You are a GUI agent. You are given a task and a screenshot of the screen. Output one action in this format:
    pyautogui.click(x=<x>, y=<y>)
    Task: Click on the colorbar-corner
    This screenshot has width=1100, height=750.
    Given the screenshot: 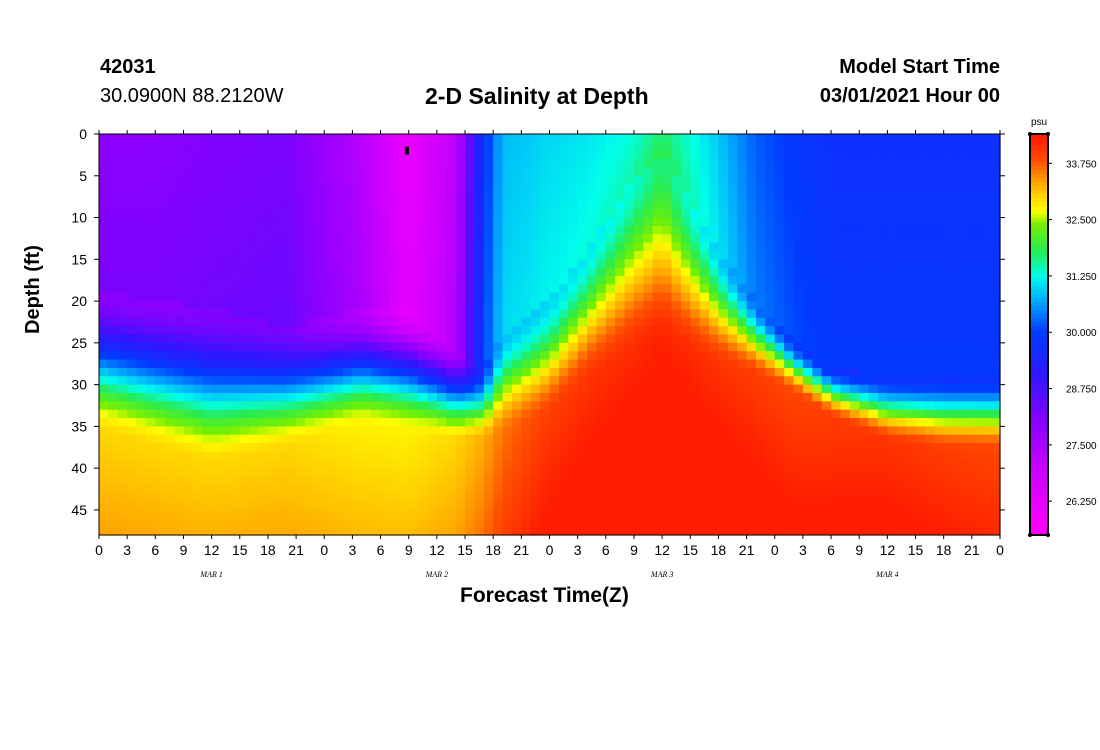 What is the action you would take?
    pyautogui.click(x=1048, y=535)
    